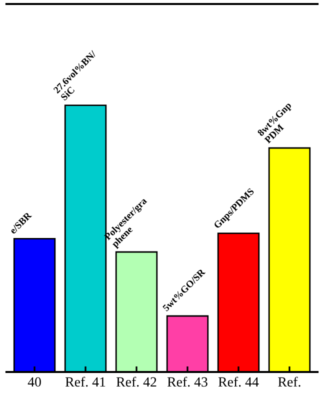 The height and width of the screenshot is (400, 324). Describe the element at coordinates (187, 381) in the screenshot. I see `x-tick-label: Ref. 43` at that location.